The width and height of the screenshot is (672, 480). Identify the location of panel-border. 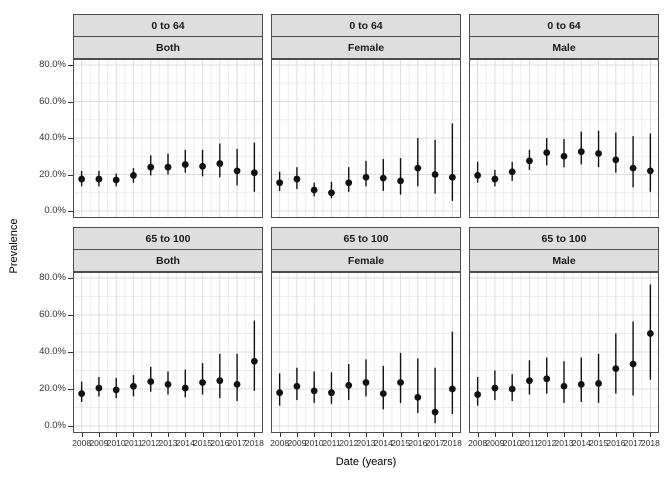
(168, 138).